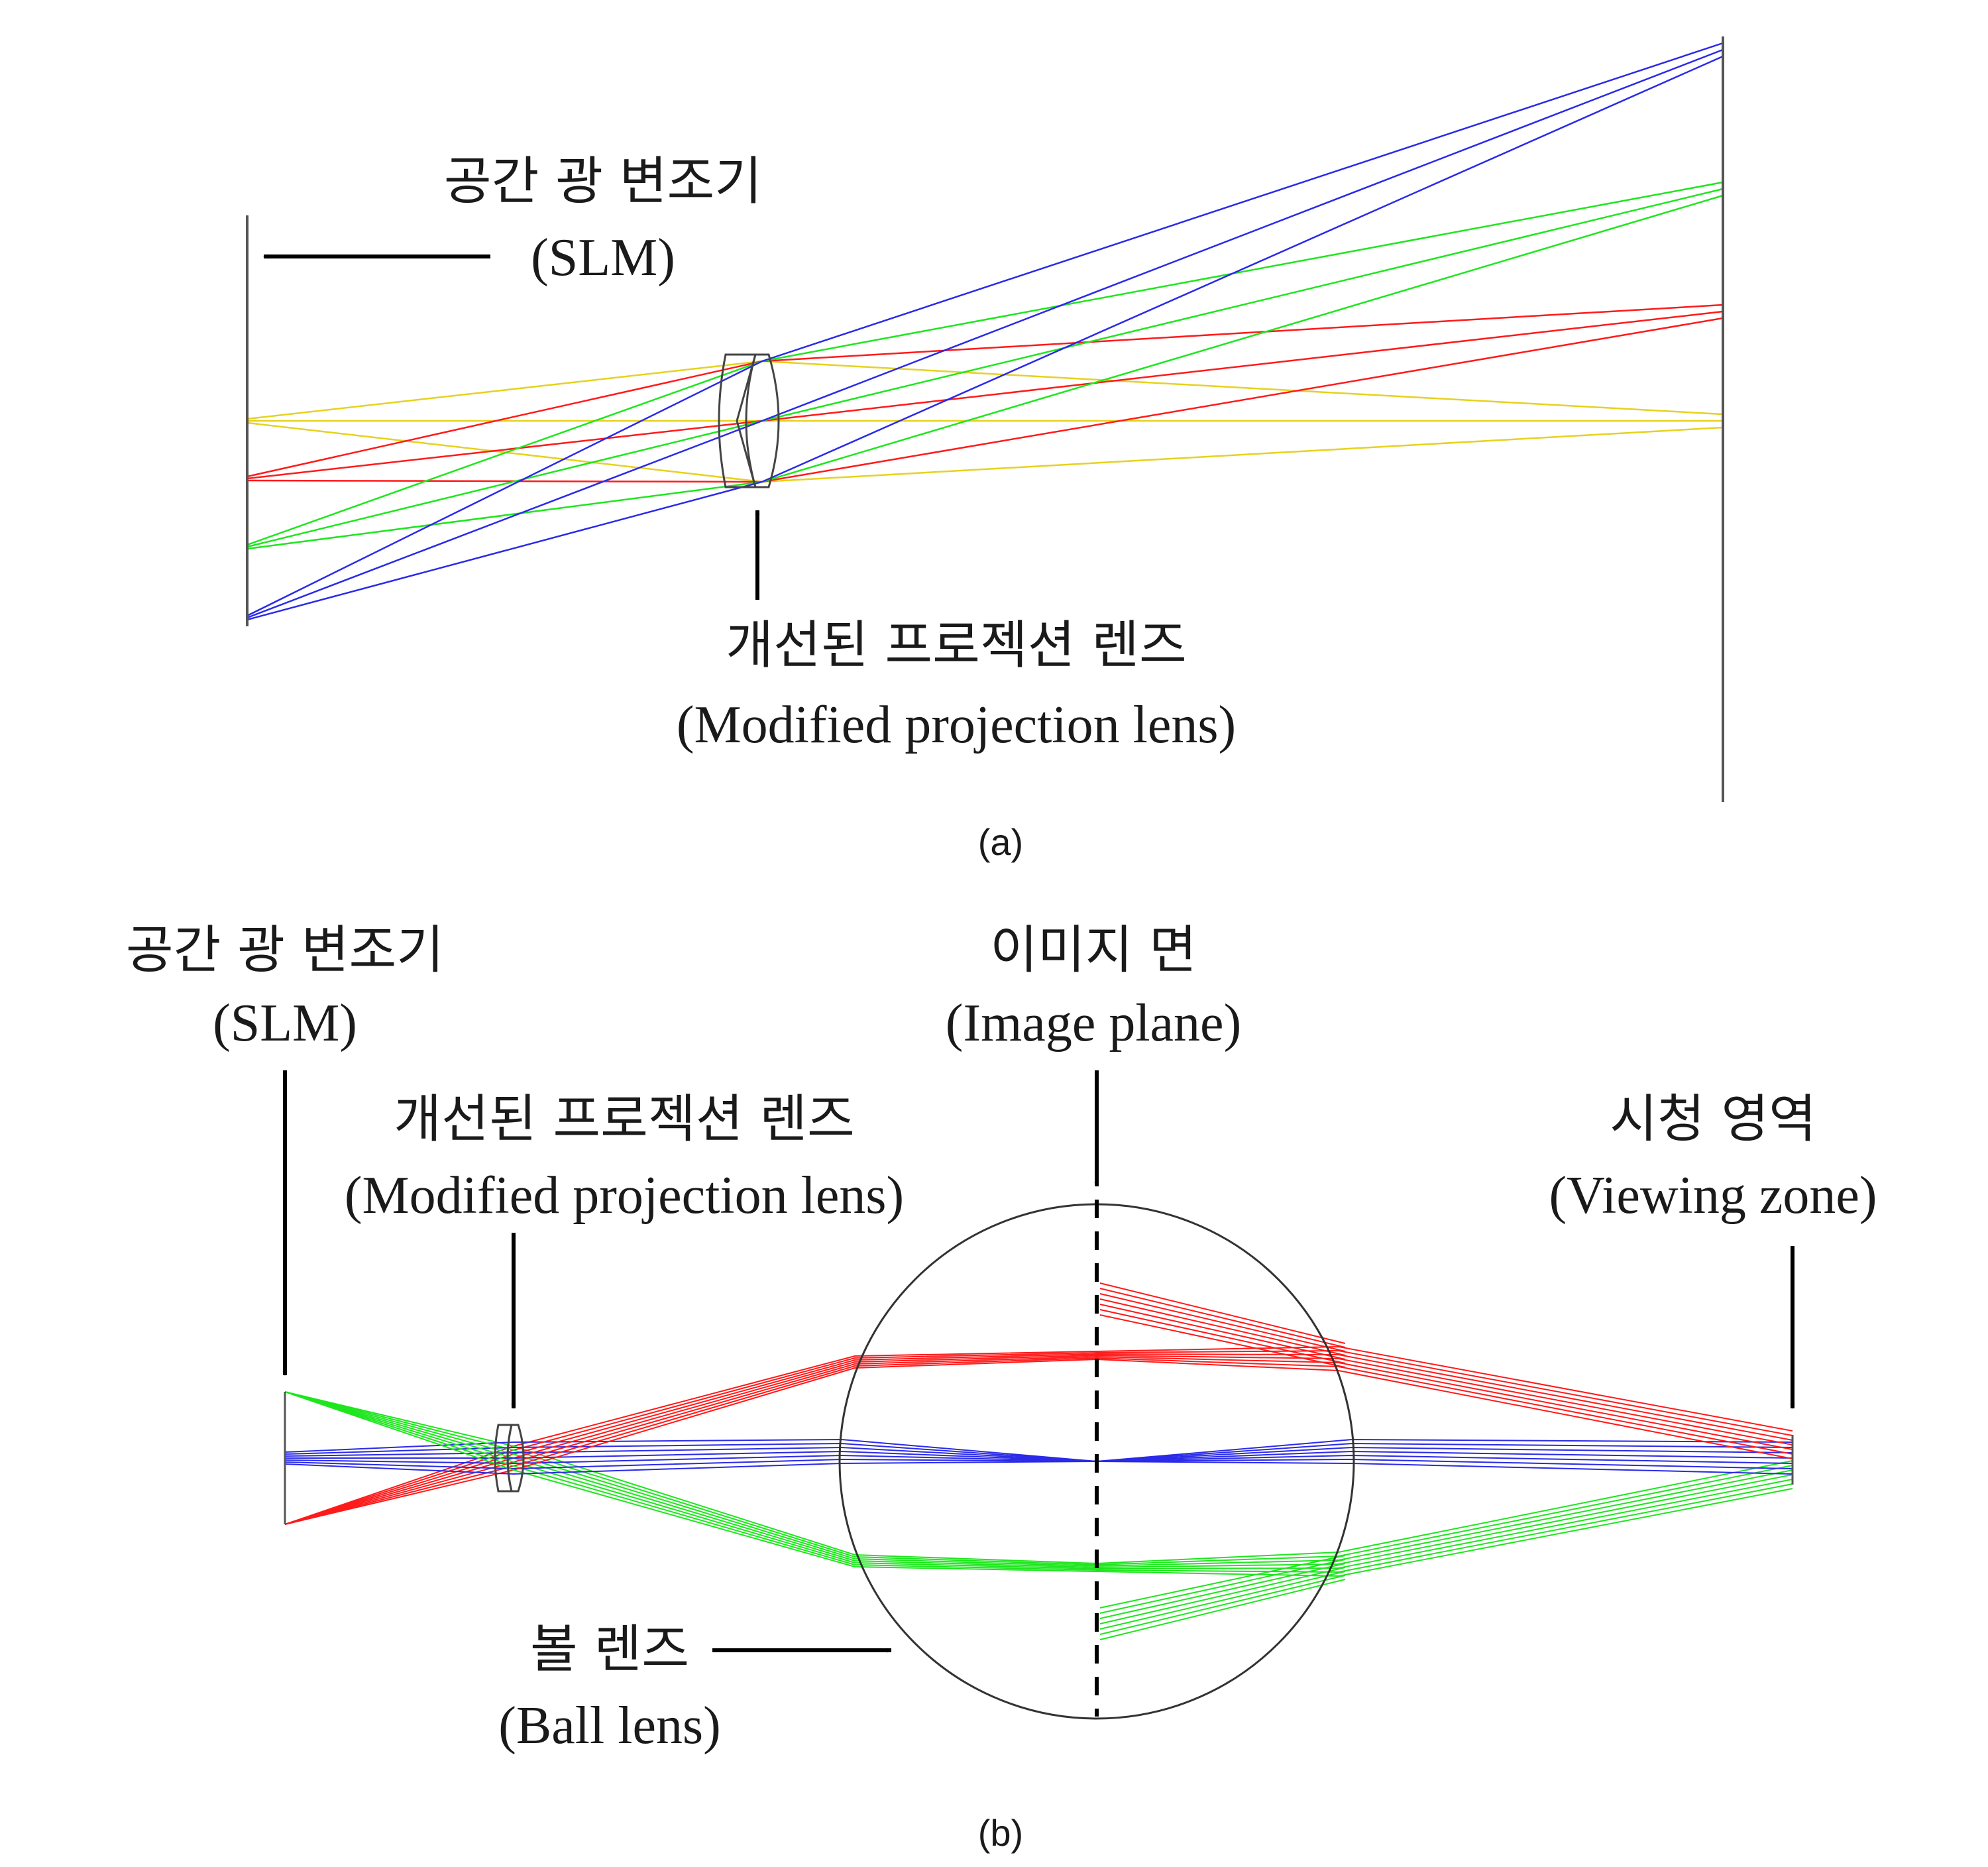  Describe the element at coordinates (603, 258) in the screenshot. I see `slm-label-en-a: (SLM)` at that location.